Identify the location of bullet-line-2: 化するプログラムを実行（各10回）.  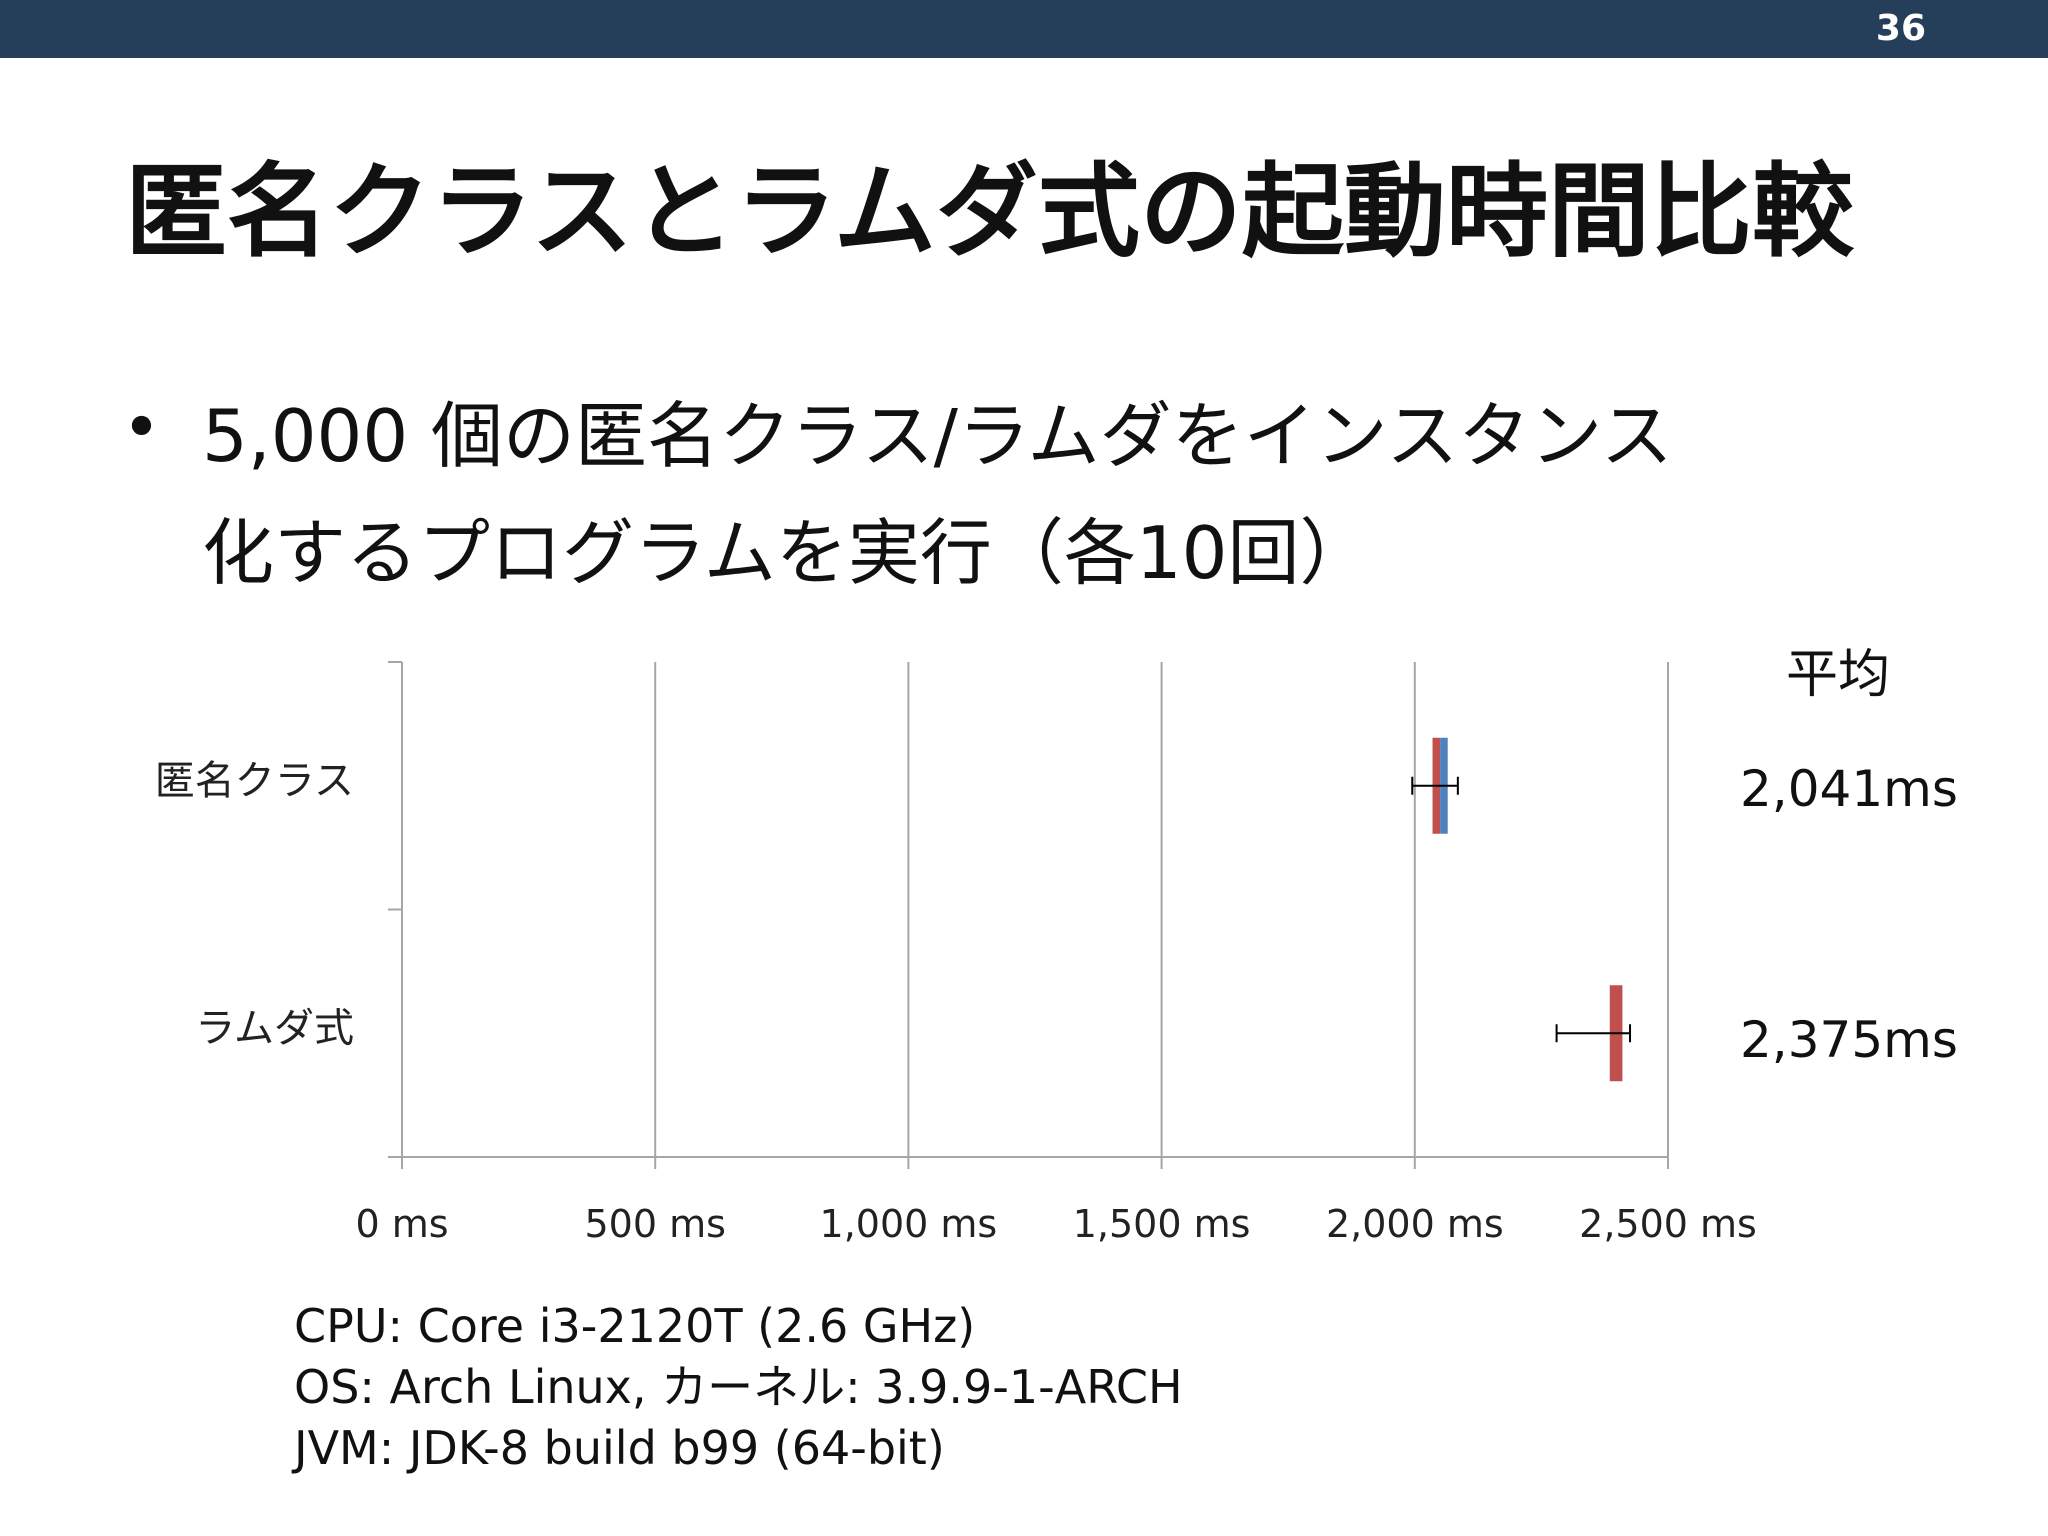
(787, 553).